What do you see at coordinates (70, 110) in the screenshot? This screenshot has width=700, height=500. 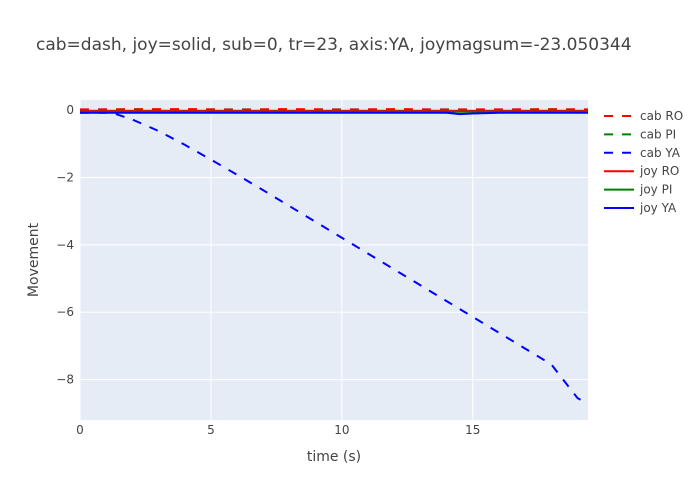 I see `y-tick-label: 0` at bounding box center [70, 110].